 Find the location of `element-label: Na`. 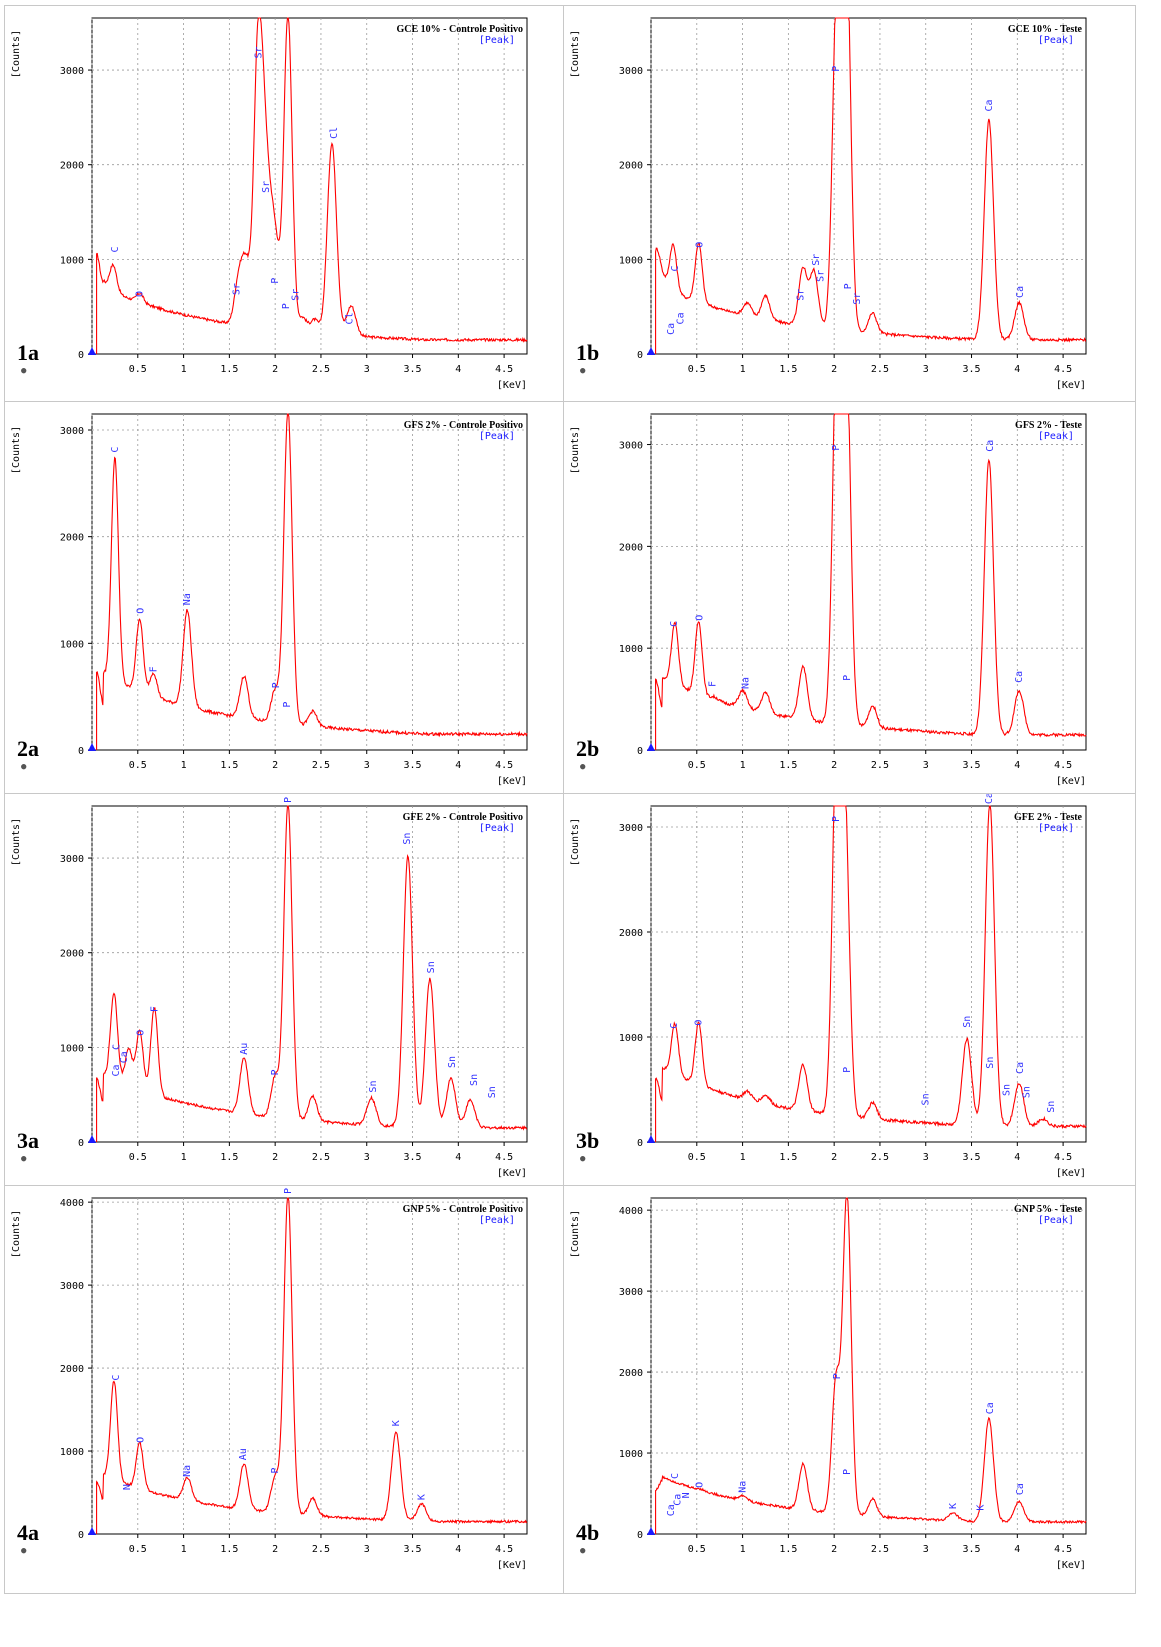

element-label: Na is located at coordinates (187, 1471).